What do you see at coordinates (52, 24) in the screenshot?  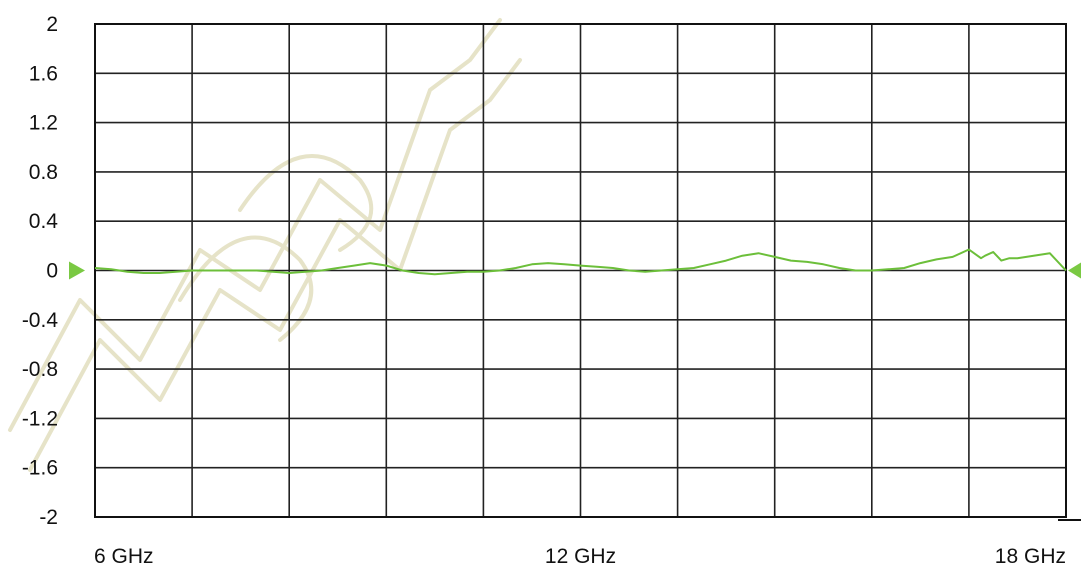 I see `y-tick-label: 2` at bounding box center [52, 24].